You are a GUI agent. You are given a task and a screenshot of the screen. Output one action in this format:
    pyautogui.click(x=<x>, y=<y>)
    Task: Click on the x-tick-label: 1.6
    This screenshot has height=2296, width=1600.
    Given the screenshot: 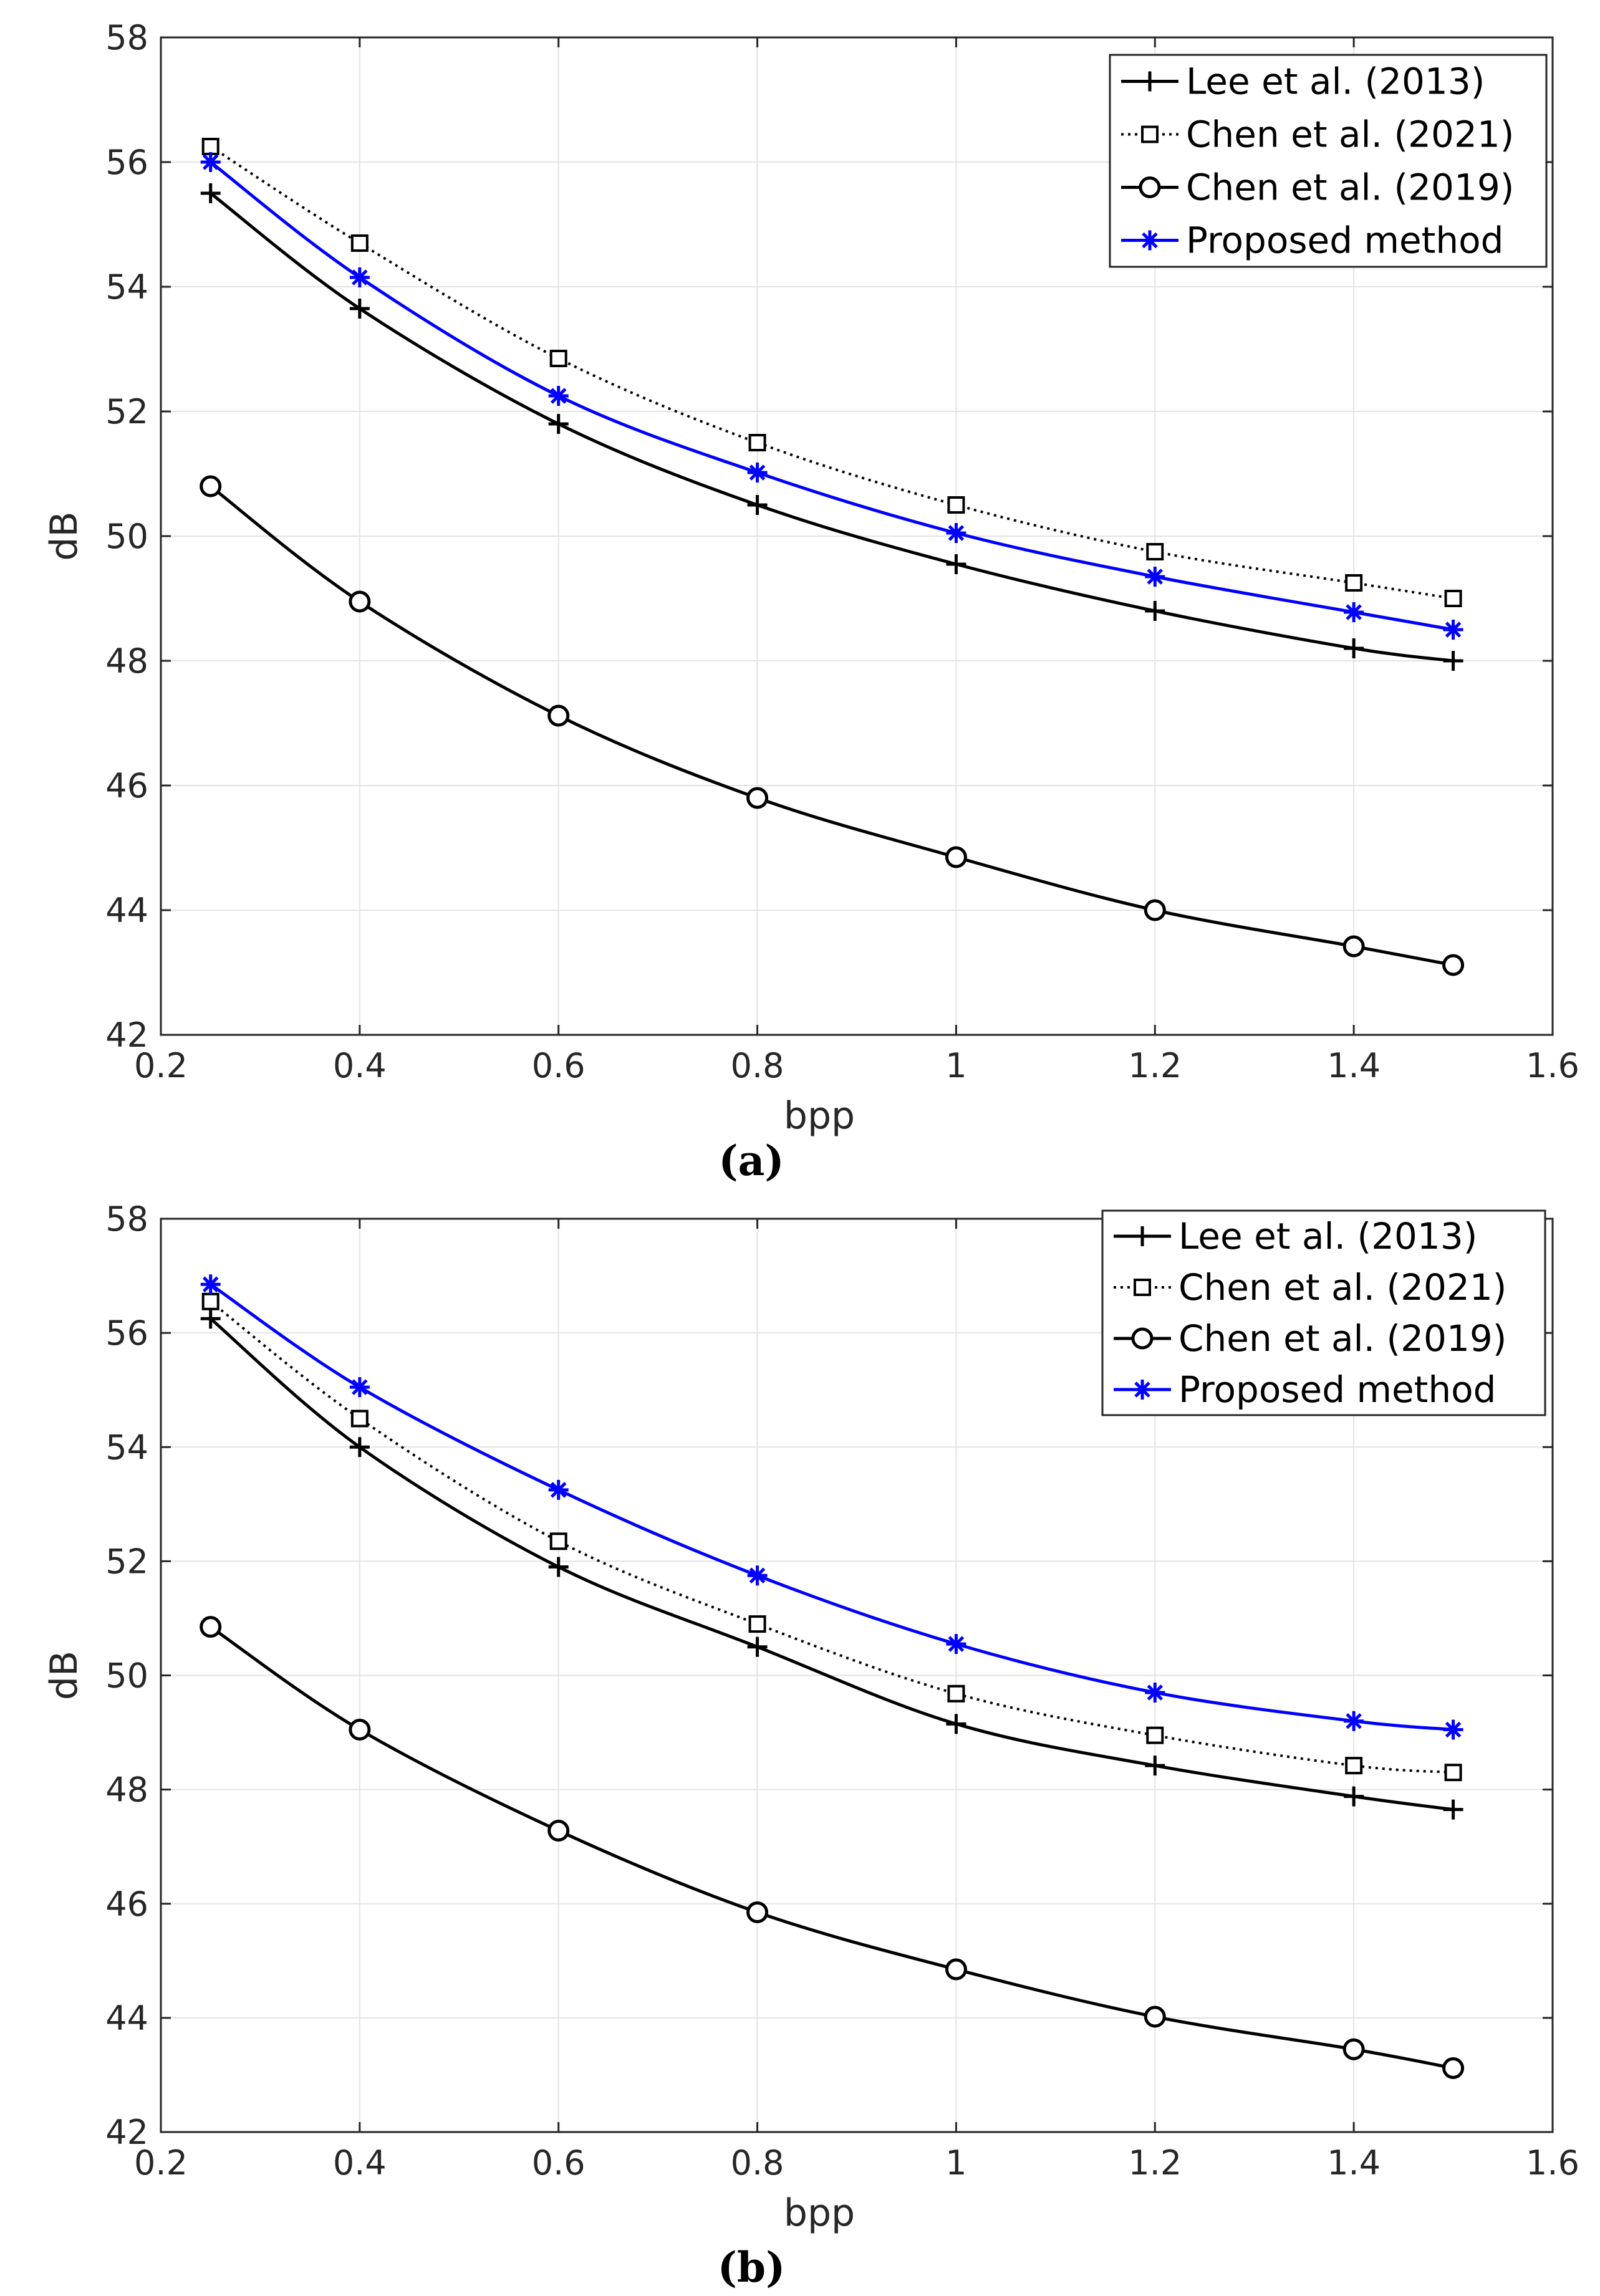 What is the action you would take?
    pyautogui.click(x=1552, y=1065)
    